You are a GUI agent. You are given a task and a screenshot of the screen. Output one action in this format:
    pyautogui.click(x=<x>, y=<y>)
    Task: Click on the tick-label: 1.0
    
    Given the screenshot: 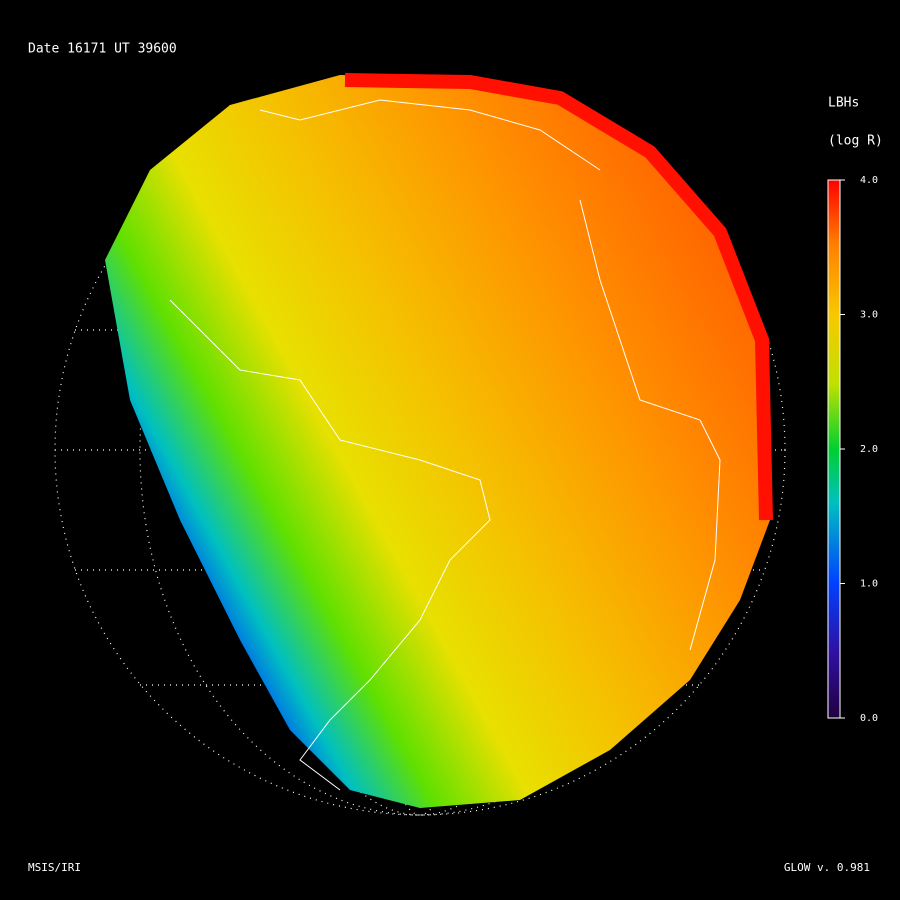 What is the action you would take?
    pyautogui.click(x=869, y=584)
    